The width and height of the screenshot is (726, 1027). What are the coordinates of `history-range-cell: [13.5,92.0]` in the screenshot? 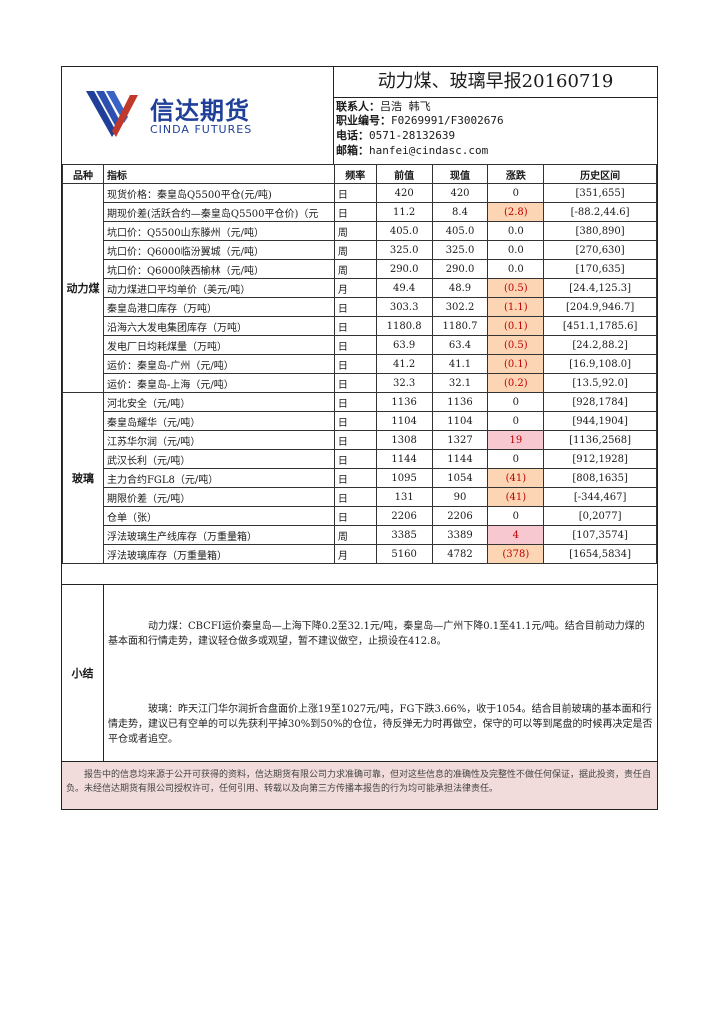 It's located at (600, 383).